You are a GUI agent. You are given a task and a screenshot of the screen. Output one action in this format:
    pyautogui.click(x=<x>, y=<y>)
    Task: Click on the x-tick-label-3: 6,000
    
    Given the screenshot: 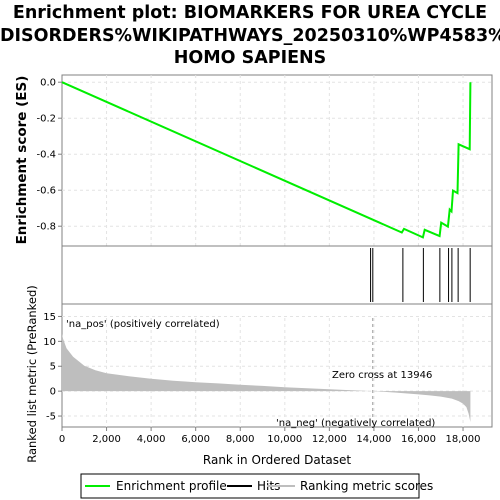 What is the action you would take?
    pyautogui.click(x=195, y=439)
    